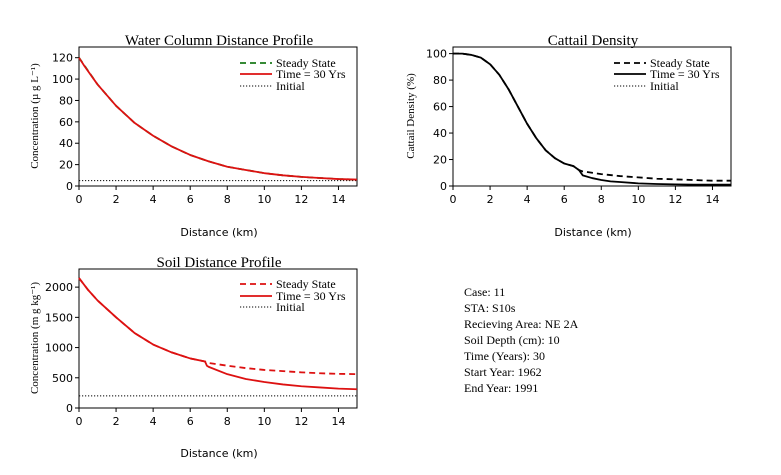 The height and width of the screenshot is (475, 781). I want to click on chart-title: Water Column Distance Profile, so click(219, 41).